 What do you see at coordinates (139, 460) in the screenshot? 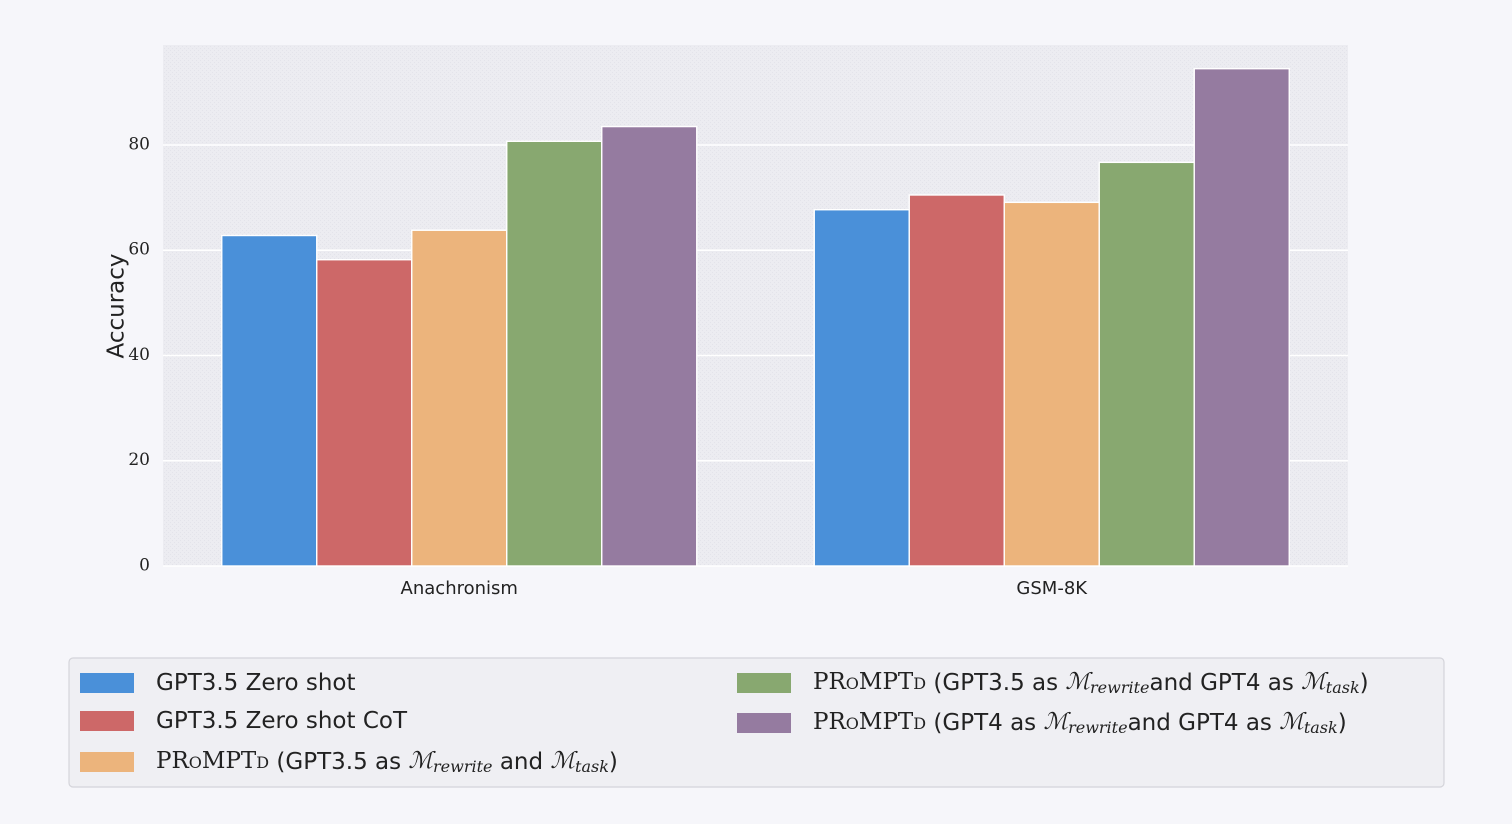
I see `y-tick-label: 20` at bounding box center [139, 460].